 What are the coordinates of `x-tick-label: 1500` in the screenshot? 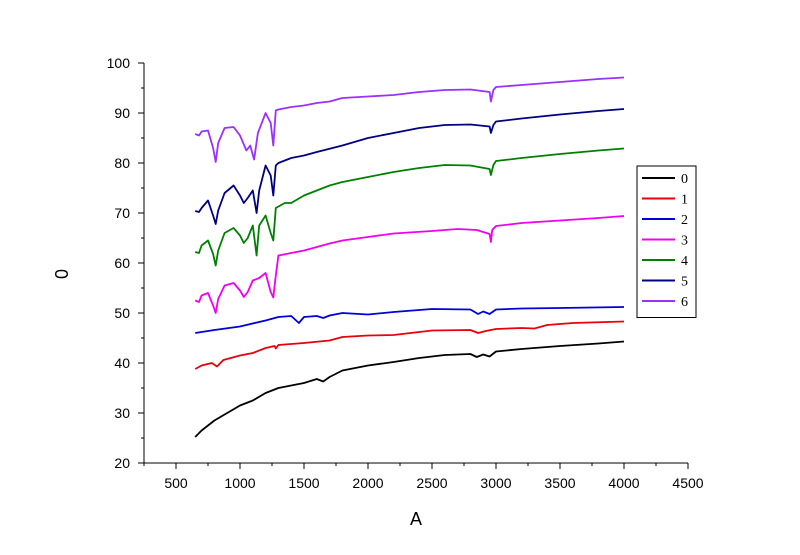 It's located at (303, 483).